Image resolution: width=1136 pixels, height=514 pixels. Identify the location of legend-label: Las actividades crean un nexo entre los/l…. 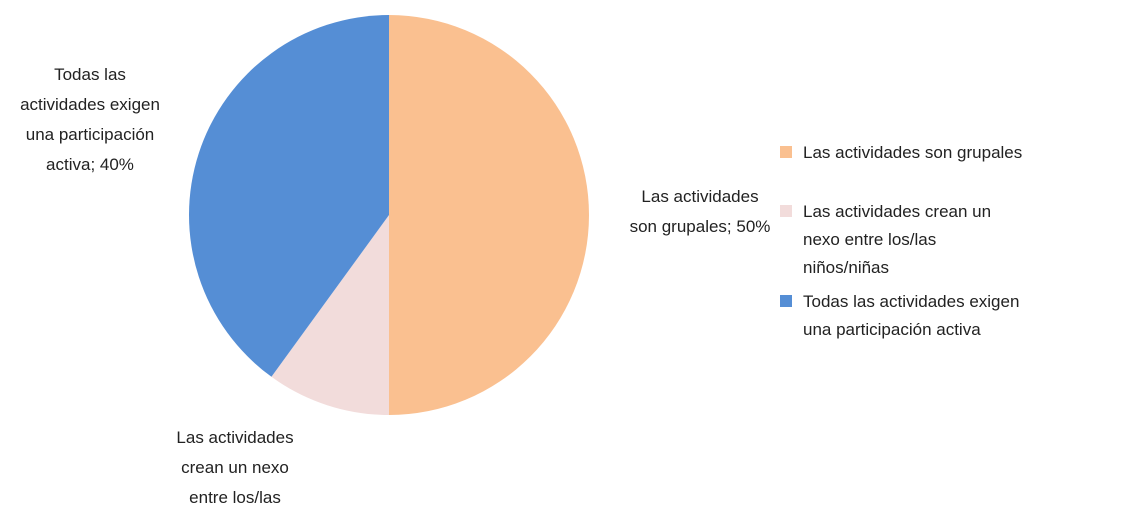
(897, 239).